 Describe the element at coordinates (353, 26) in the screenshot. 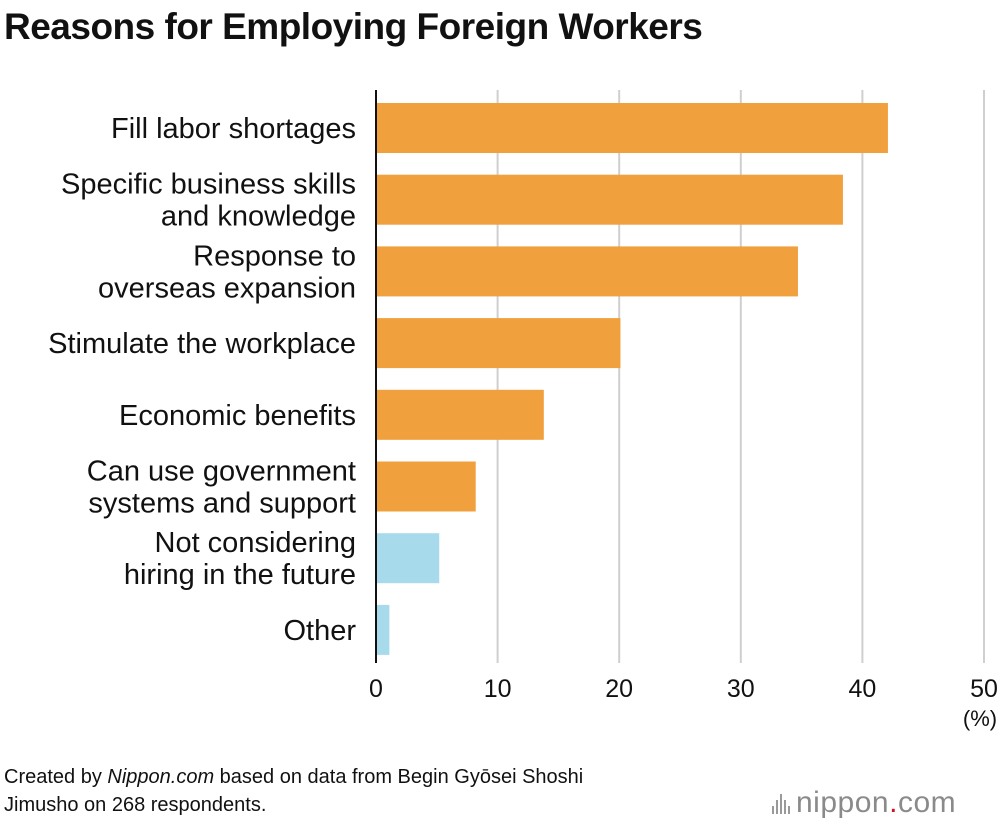

I see `chart-title: Reasons for Employing Foreign Workers` at that location.